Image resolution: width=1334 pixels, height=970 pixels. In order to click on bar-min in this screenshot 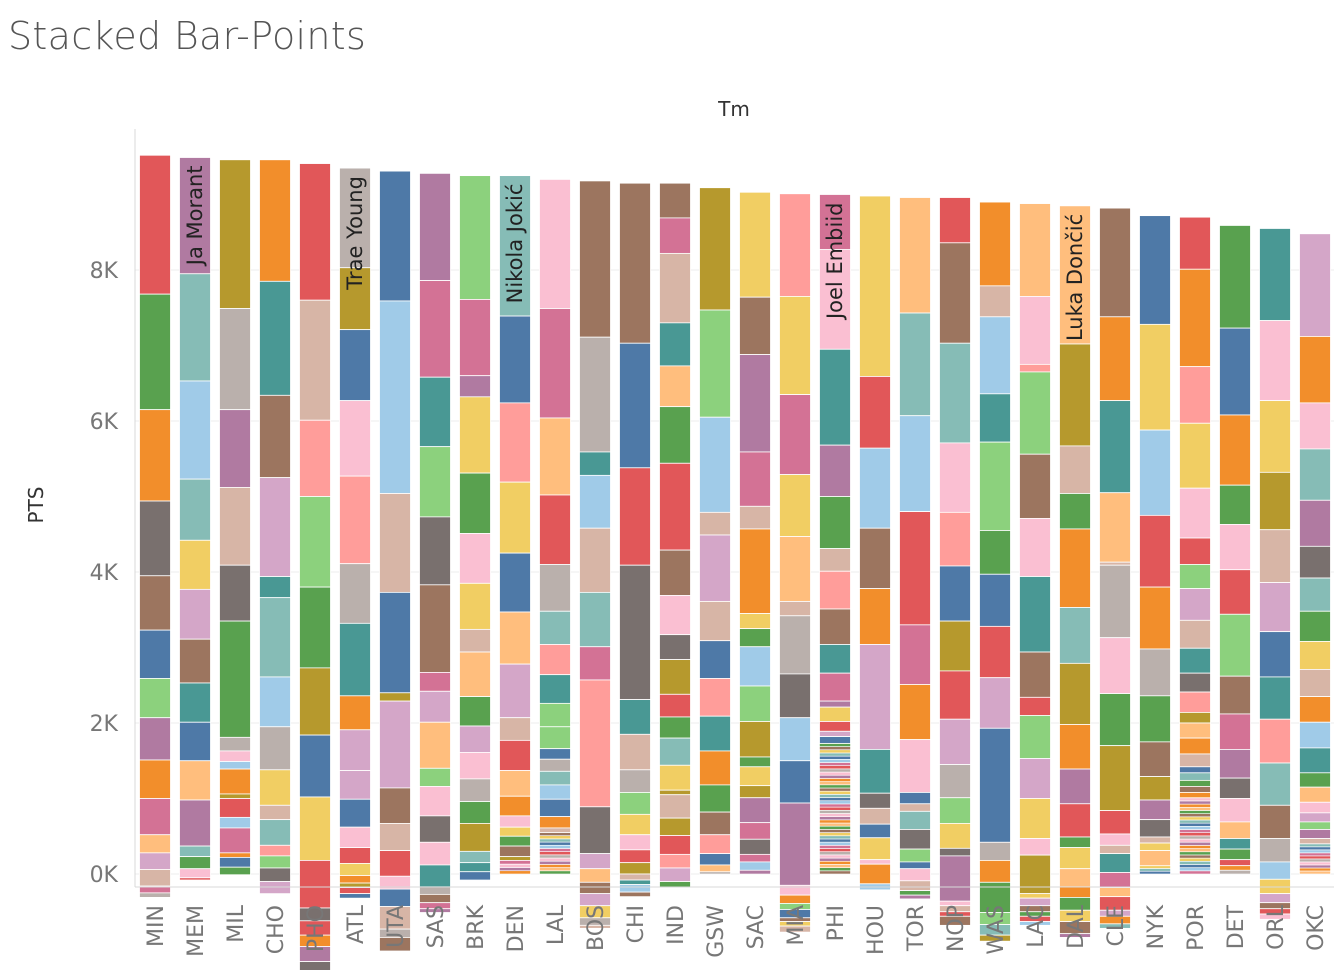, I will do `click(155, 526)`.